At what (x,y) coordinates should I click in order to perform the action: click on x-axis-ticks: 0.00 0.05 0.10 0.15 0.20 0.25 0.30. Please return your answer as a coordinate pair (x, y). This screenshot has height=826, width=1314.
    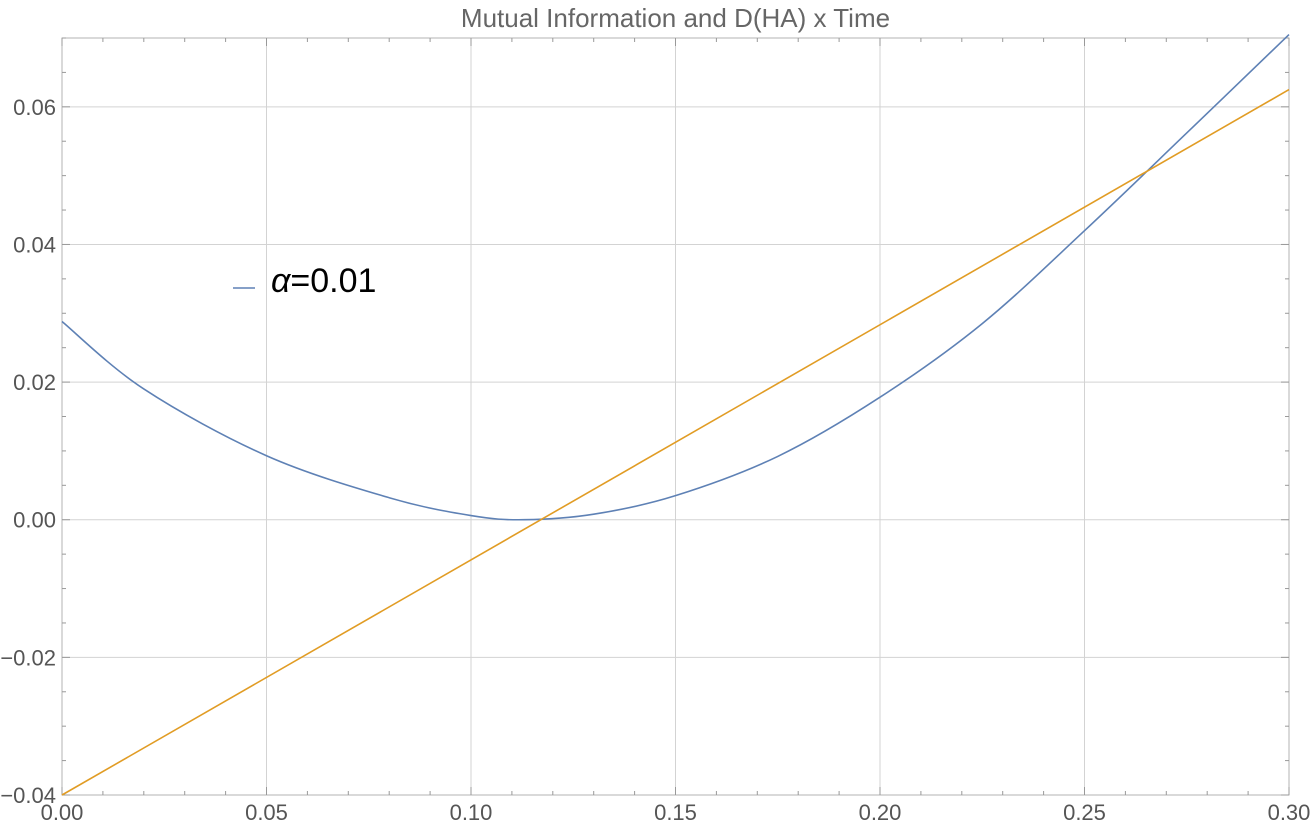
    Looking at the image, I should click on (676, 812).